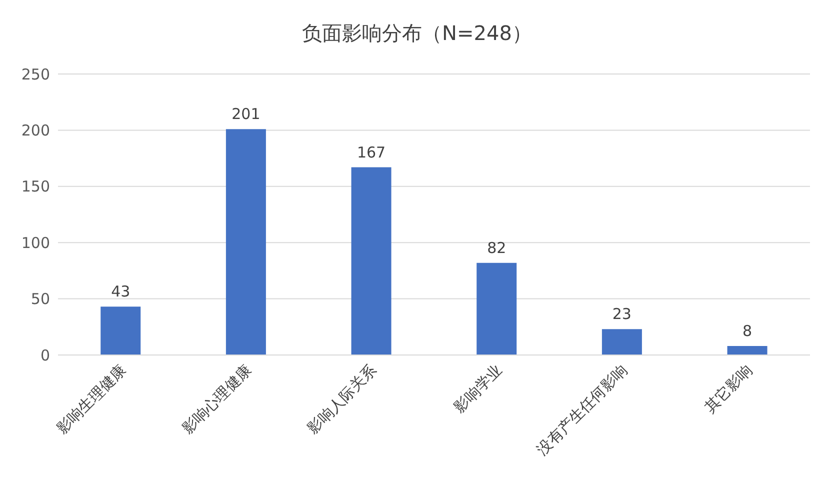 This screenshot has width=834, height=488. Describe the element at coordinates (342, 399) in the screenshot. I see `x-tick-label: 影响人际关系` at that location.